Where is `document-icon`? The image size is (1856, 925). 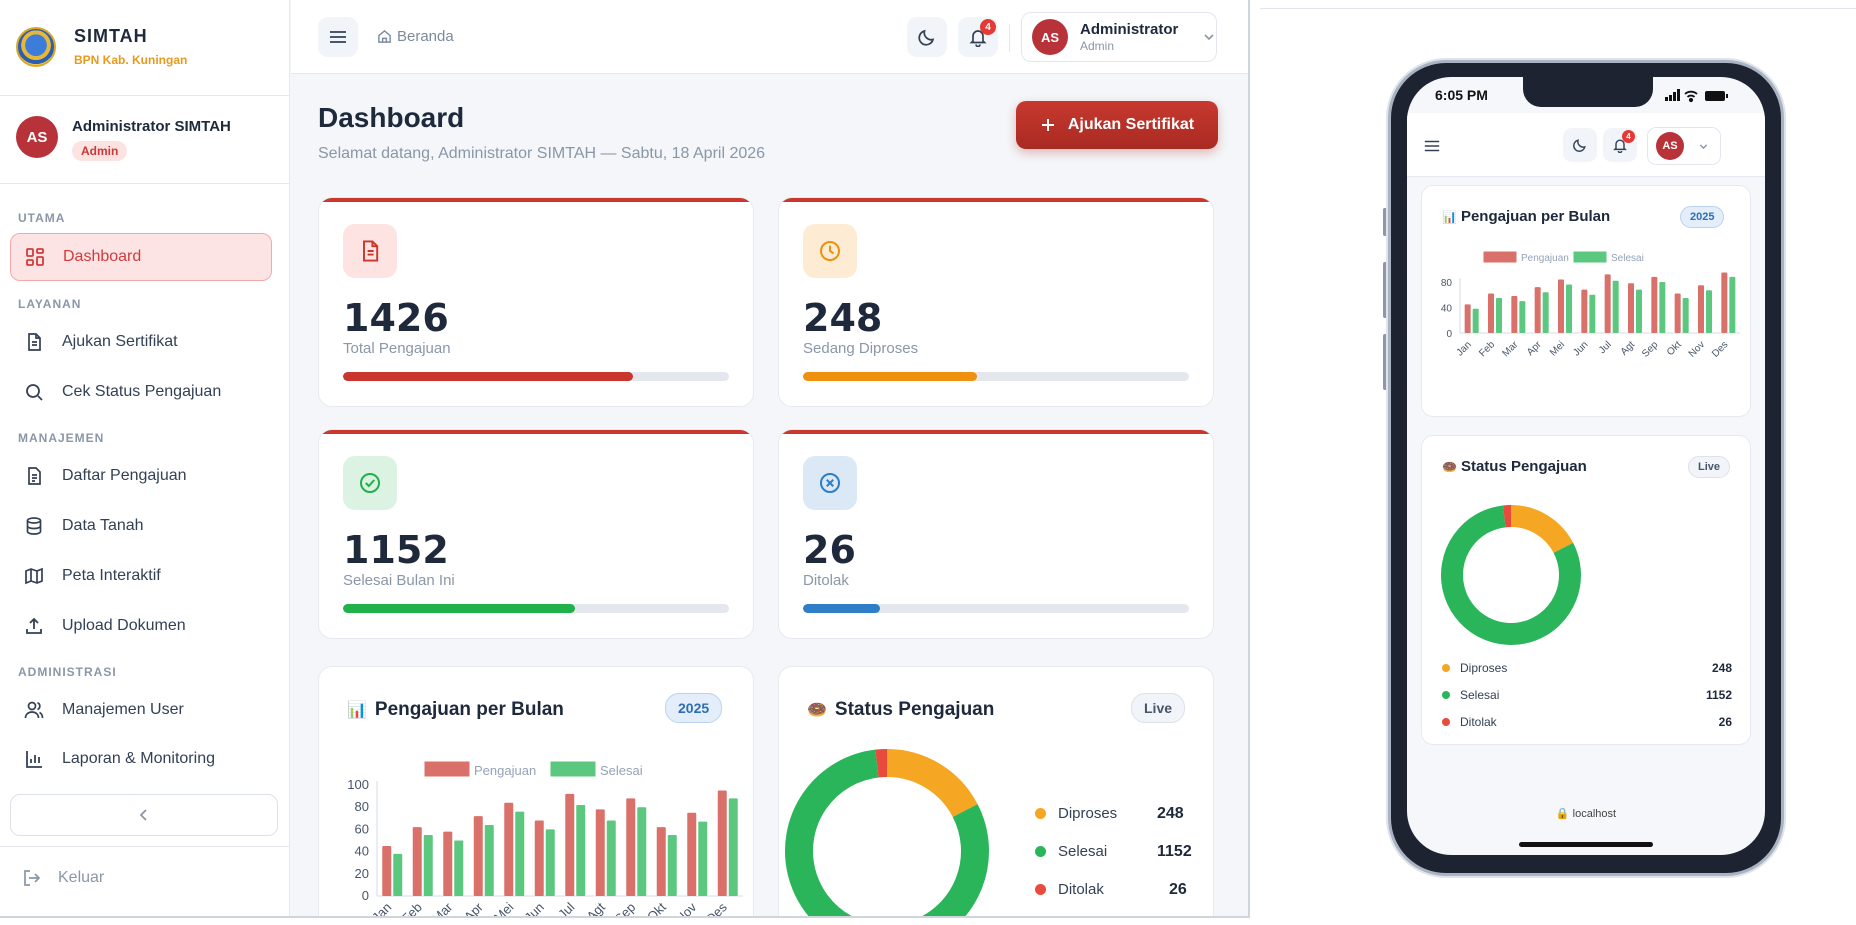
document-icon is located at coordinates (371, 251).